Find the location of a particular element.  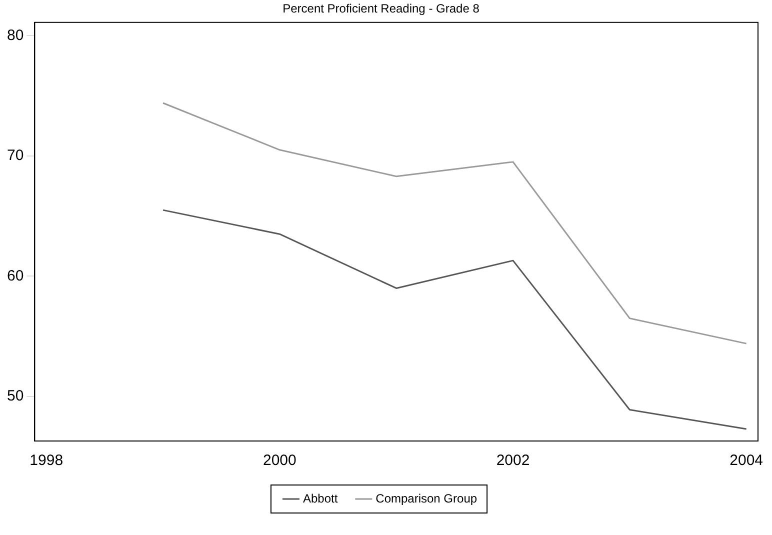

y-tick-label: 70 is located at coordinates (15, 155).